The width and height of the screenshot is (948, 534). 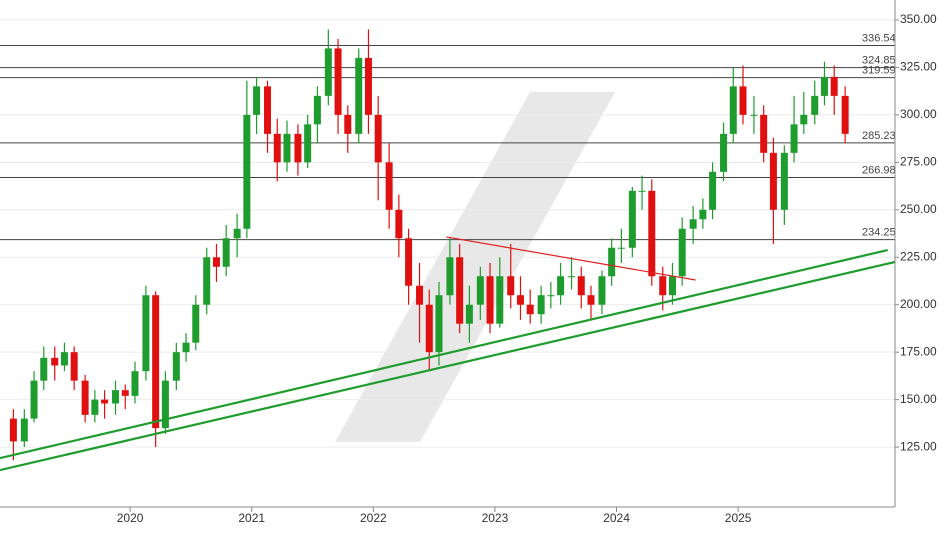 I want to click on y-tick-label: 175.00, so click(x=918, y=351).